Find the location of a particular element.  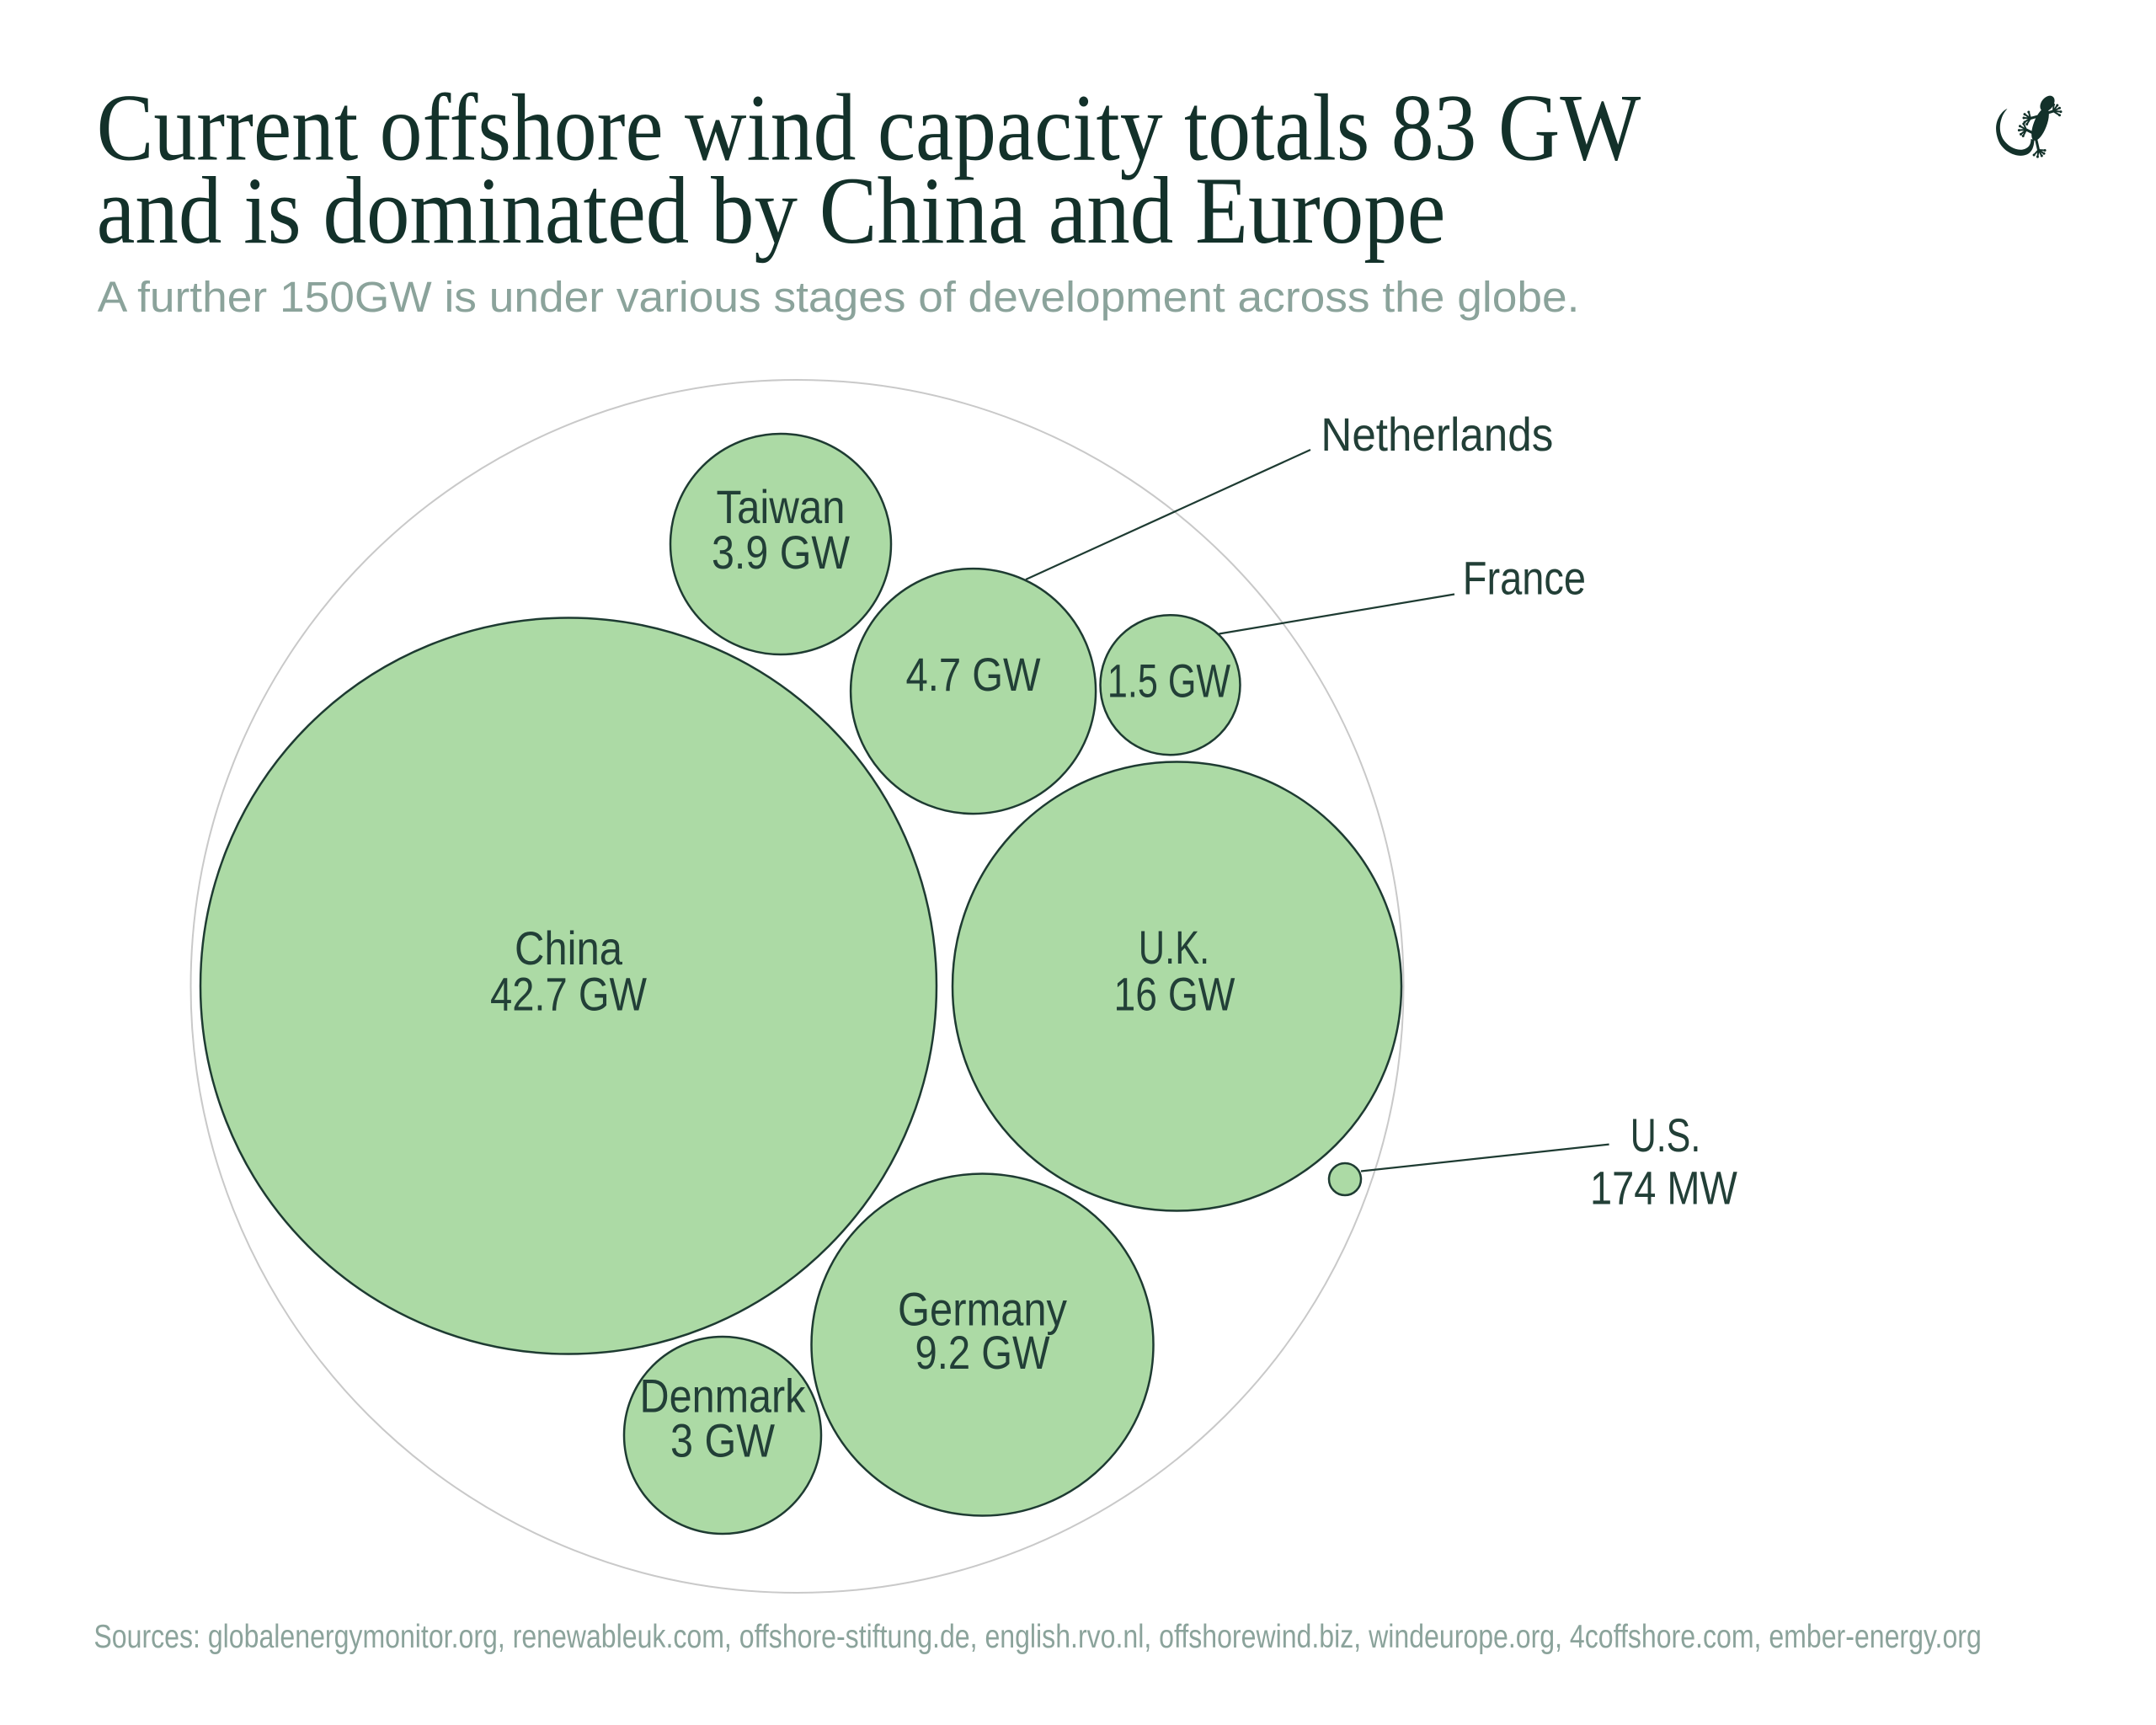

svg-text: Germany is located at coordinates (983, 1309).